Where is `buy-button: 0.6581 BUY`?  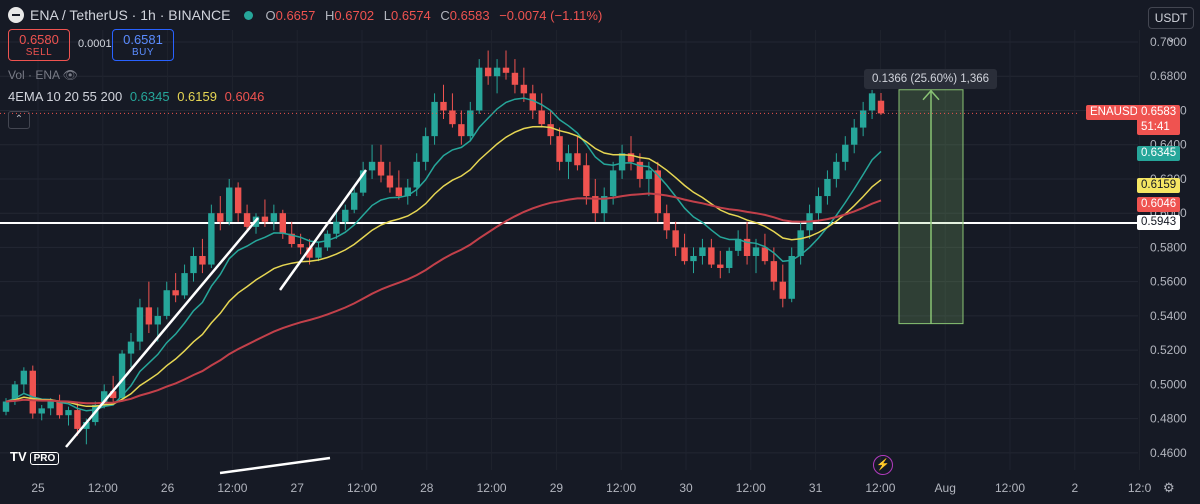
buy-button: 0.6581 BUY is located at coordinates (143, 45).